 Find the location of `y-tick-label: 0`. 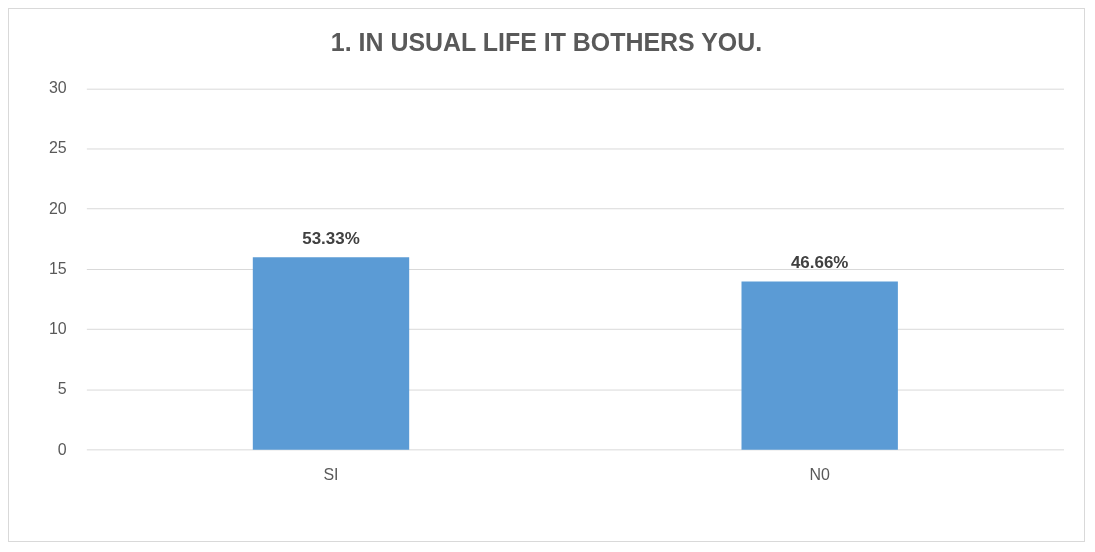

y-tick-label: 0 is located at coordinates (62, 449).